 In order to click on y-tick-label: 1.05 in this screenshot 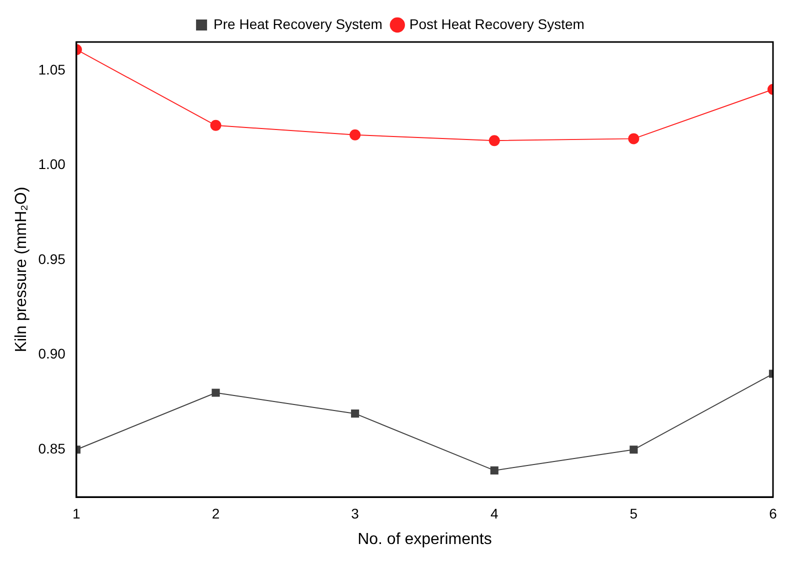, I will do `click(52, 69)`.